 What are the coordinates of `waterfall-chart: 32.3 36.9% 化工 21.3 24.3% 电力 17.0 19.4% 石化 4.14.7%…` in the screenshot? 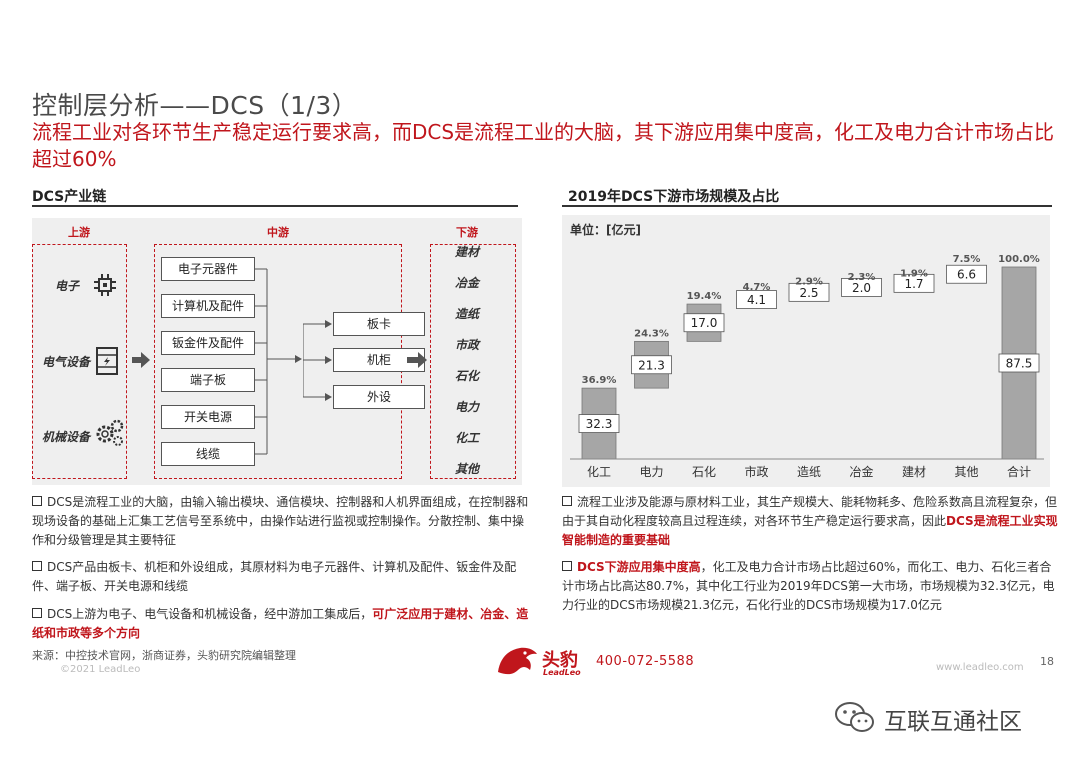 It's located at (807, 366).